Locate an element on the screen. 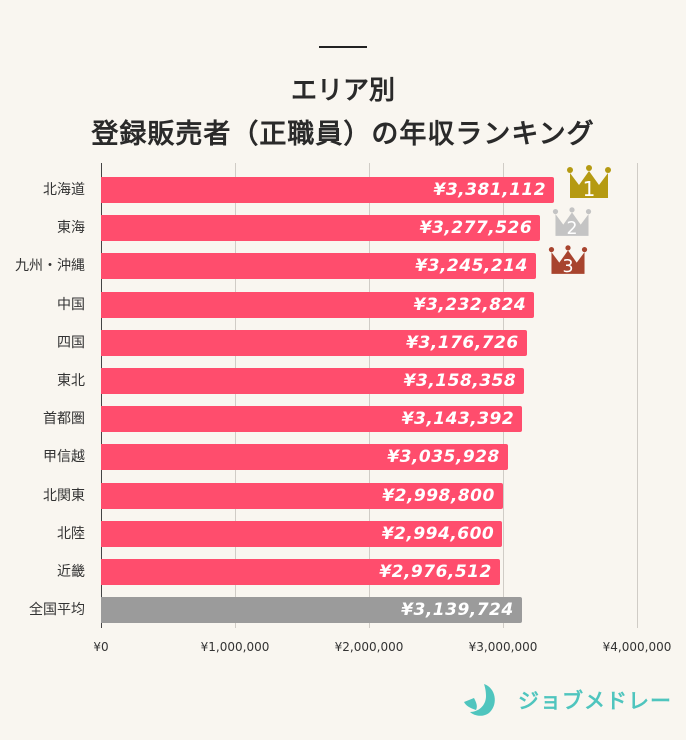 This screenshot has width=686, height=740. bar-row: 東北 ¥3,158,358 is located at coordinates (343, 381).